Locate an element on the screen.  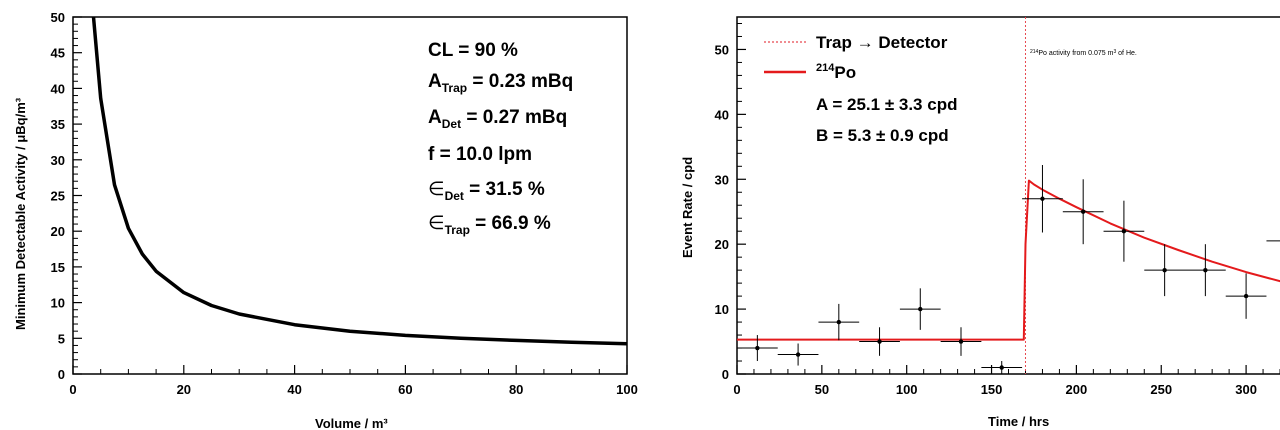
left-y-tick-label: 0 is located at coordinates (61, 374).